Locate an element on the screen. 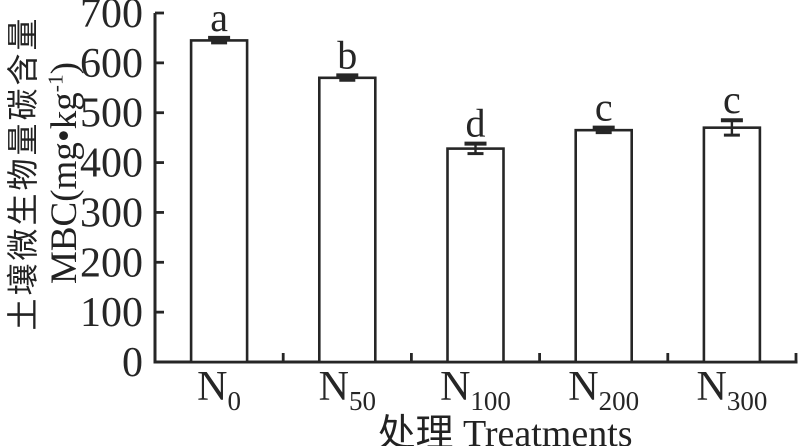 Image resolution: width=800 pixels, height=446 pixels. x-category-label: N0 is located at coordinates (219, 390).